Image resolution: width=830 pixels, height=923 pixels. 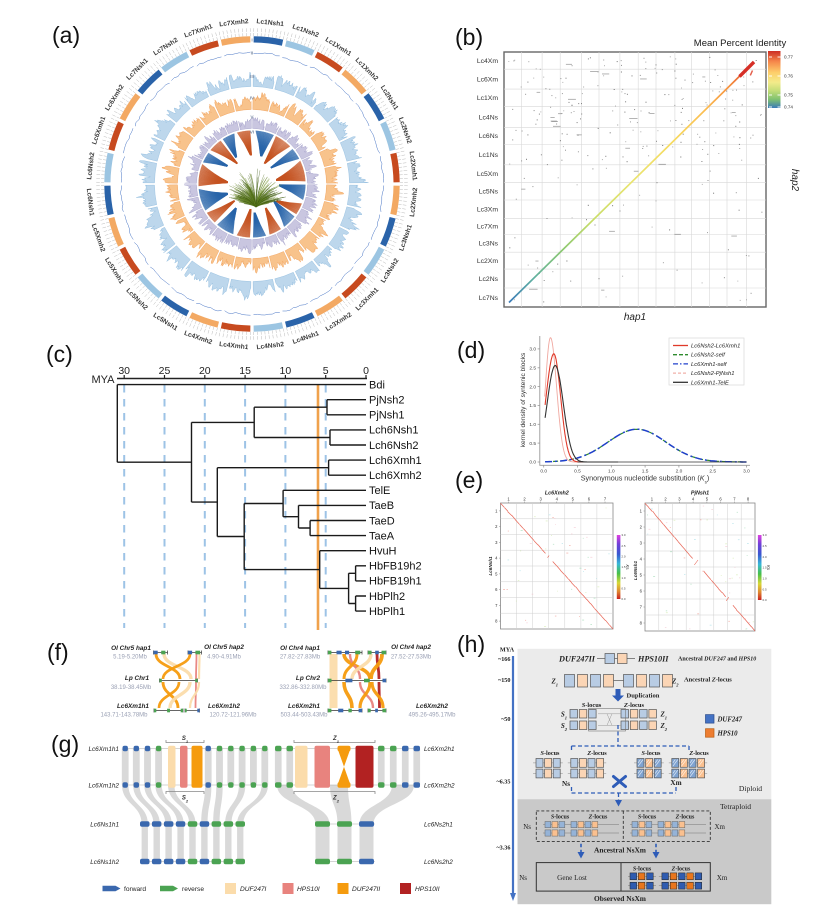 What do you see at coordinates (59, 354) in the screenshot?
I see `svg-text: (c)` at bounding box center [59, 354].